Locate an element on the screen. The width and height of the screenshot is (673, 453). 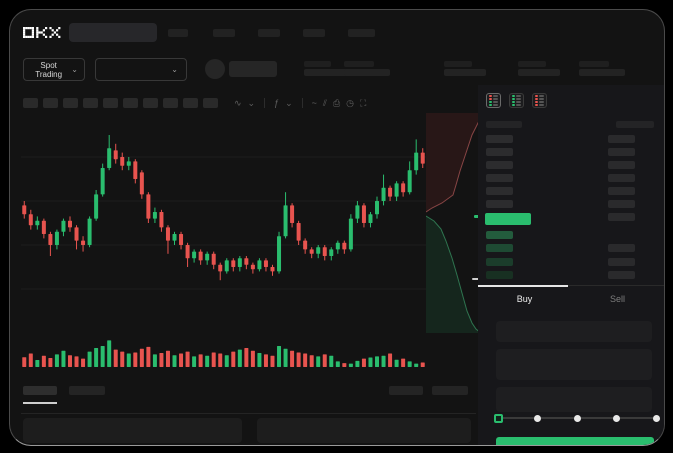
top-navbar is located at coordinates (337, 34).